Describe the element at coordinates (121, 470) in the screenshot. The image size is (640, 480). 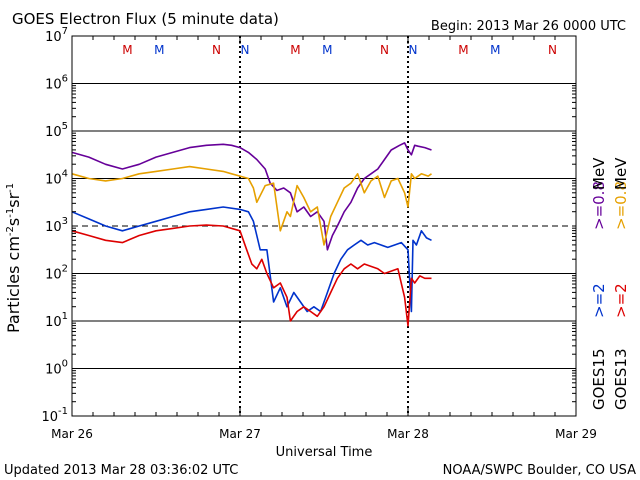
I see `updated-timestamp: Updated 2013 Mar 28 03:36:02 UTC` at that location.